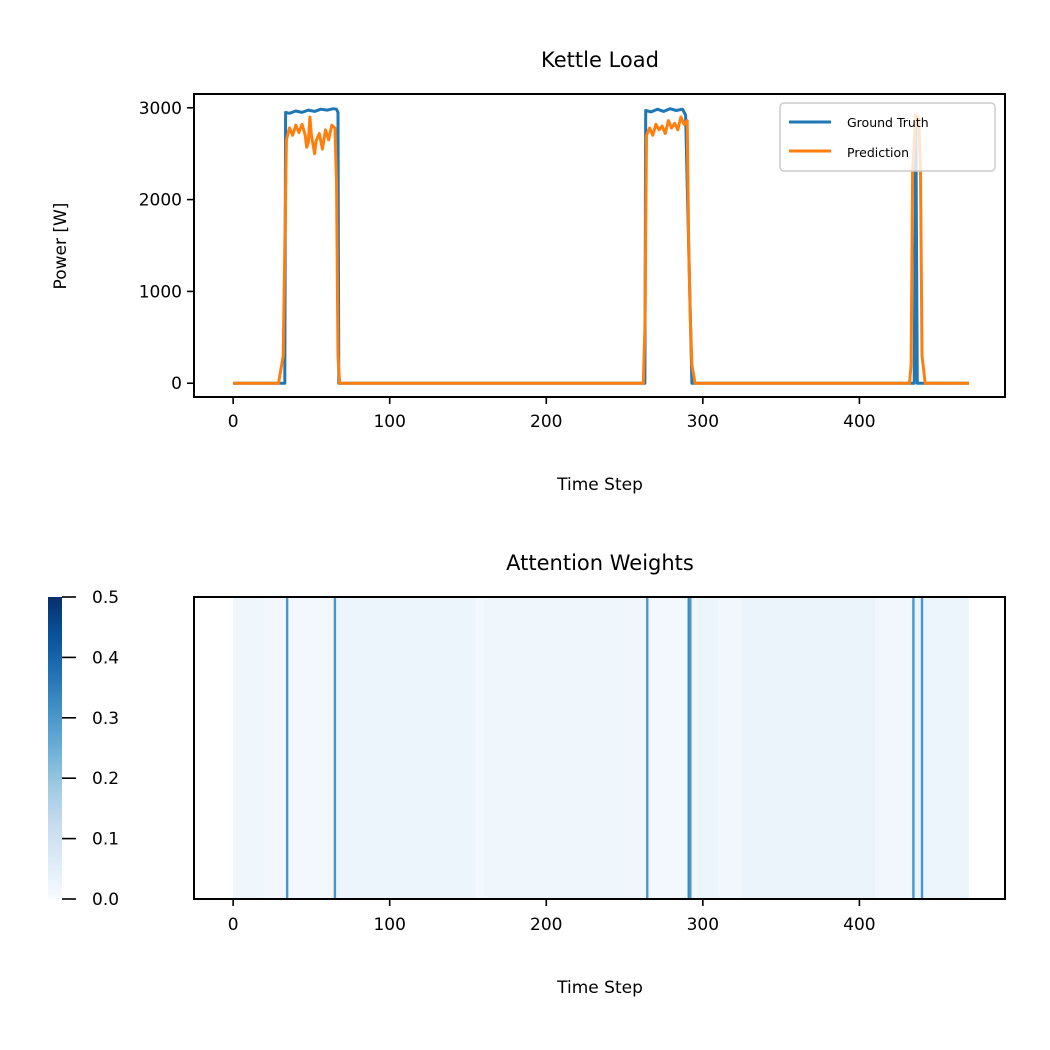 Image resolution: width=1050 pixels, height=1050 pixels. Describe the element at coordinates (888, 122) in the screenshot. I see `legend-label-ground-truth: Ground Truth` at that location.